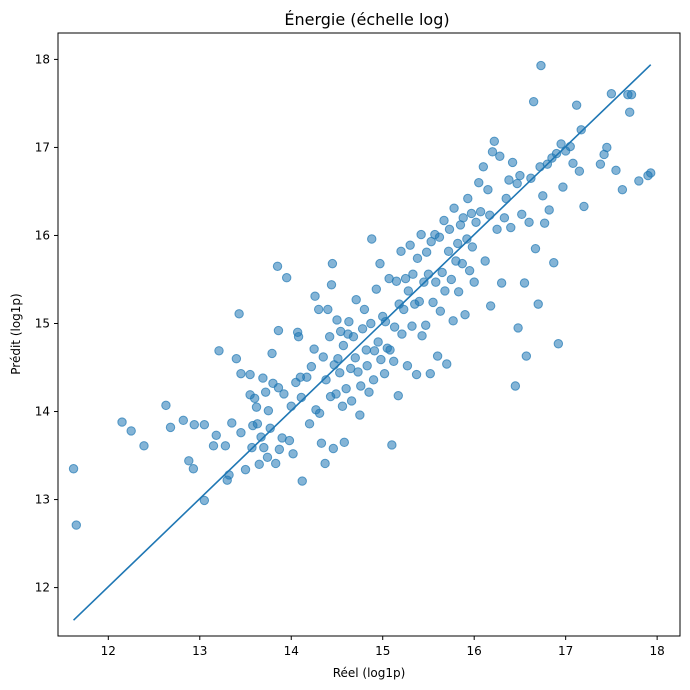  Describe the element at coordinates (108, 651) in the screenshot. I see `x-tick-label-12: 12` at that location.